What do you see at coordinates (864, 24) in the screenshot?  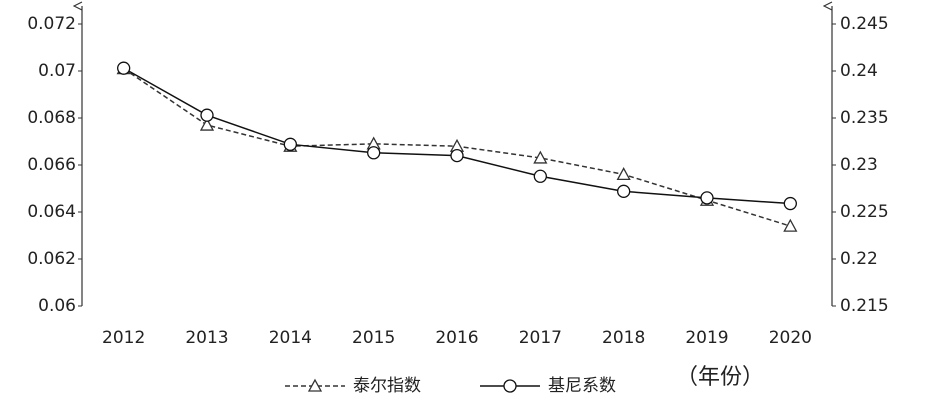 I see `y2-tick-label: 0.245` at bounding box center [864, 24].